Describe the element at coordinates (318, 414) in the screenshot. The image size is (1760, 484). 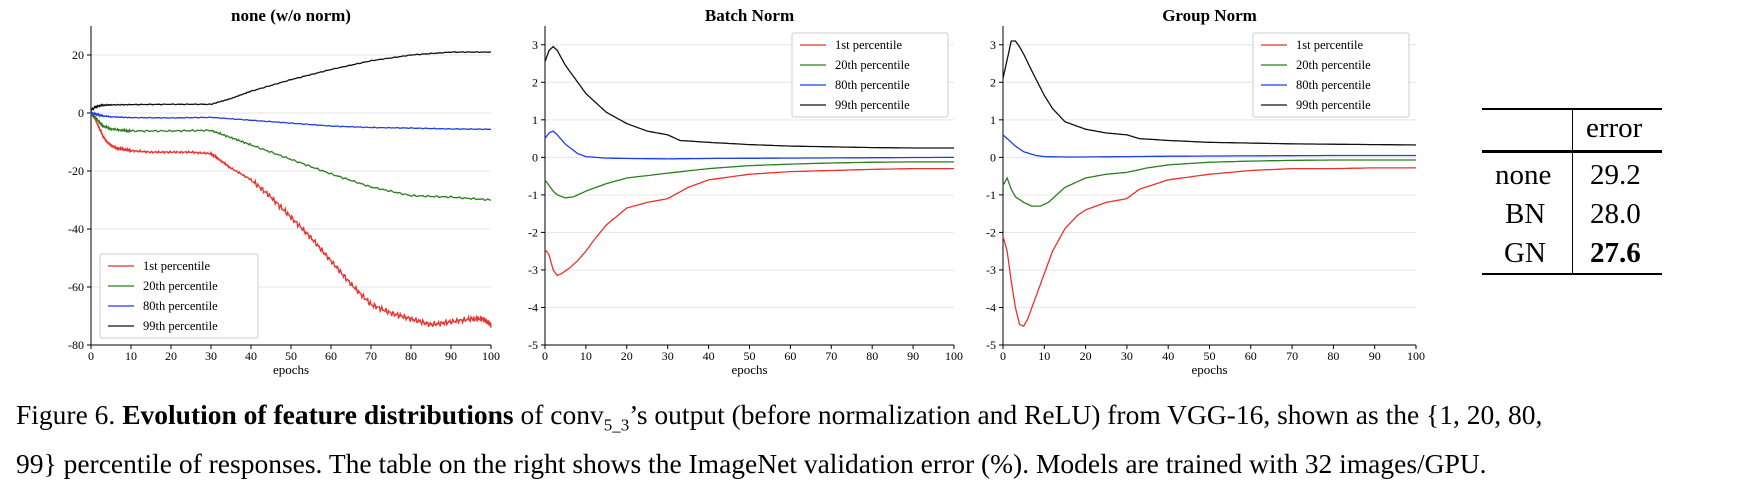
I see `caption-bold-phrase: Evolution of feature distributions` at that location.